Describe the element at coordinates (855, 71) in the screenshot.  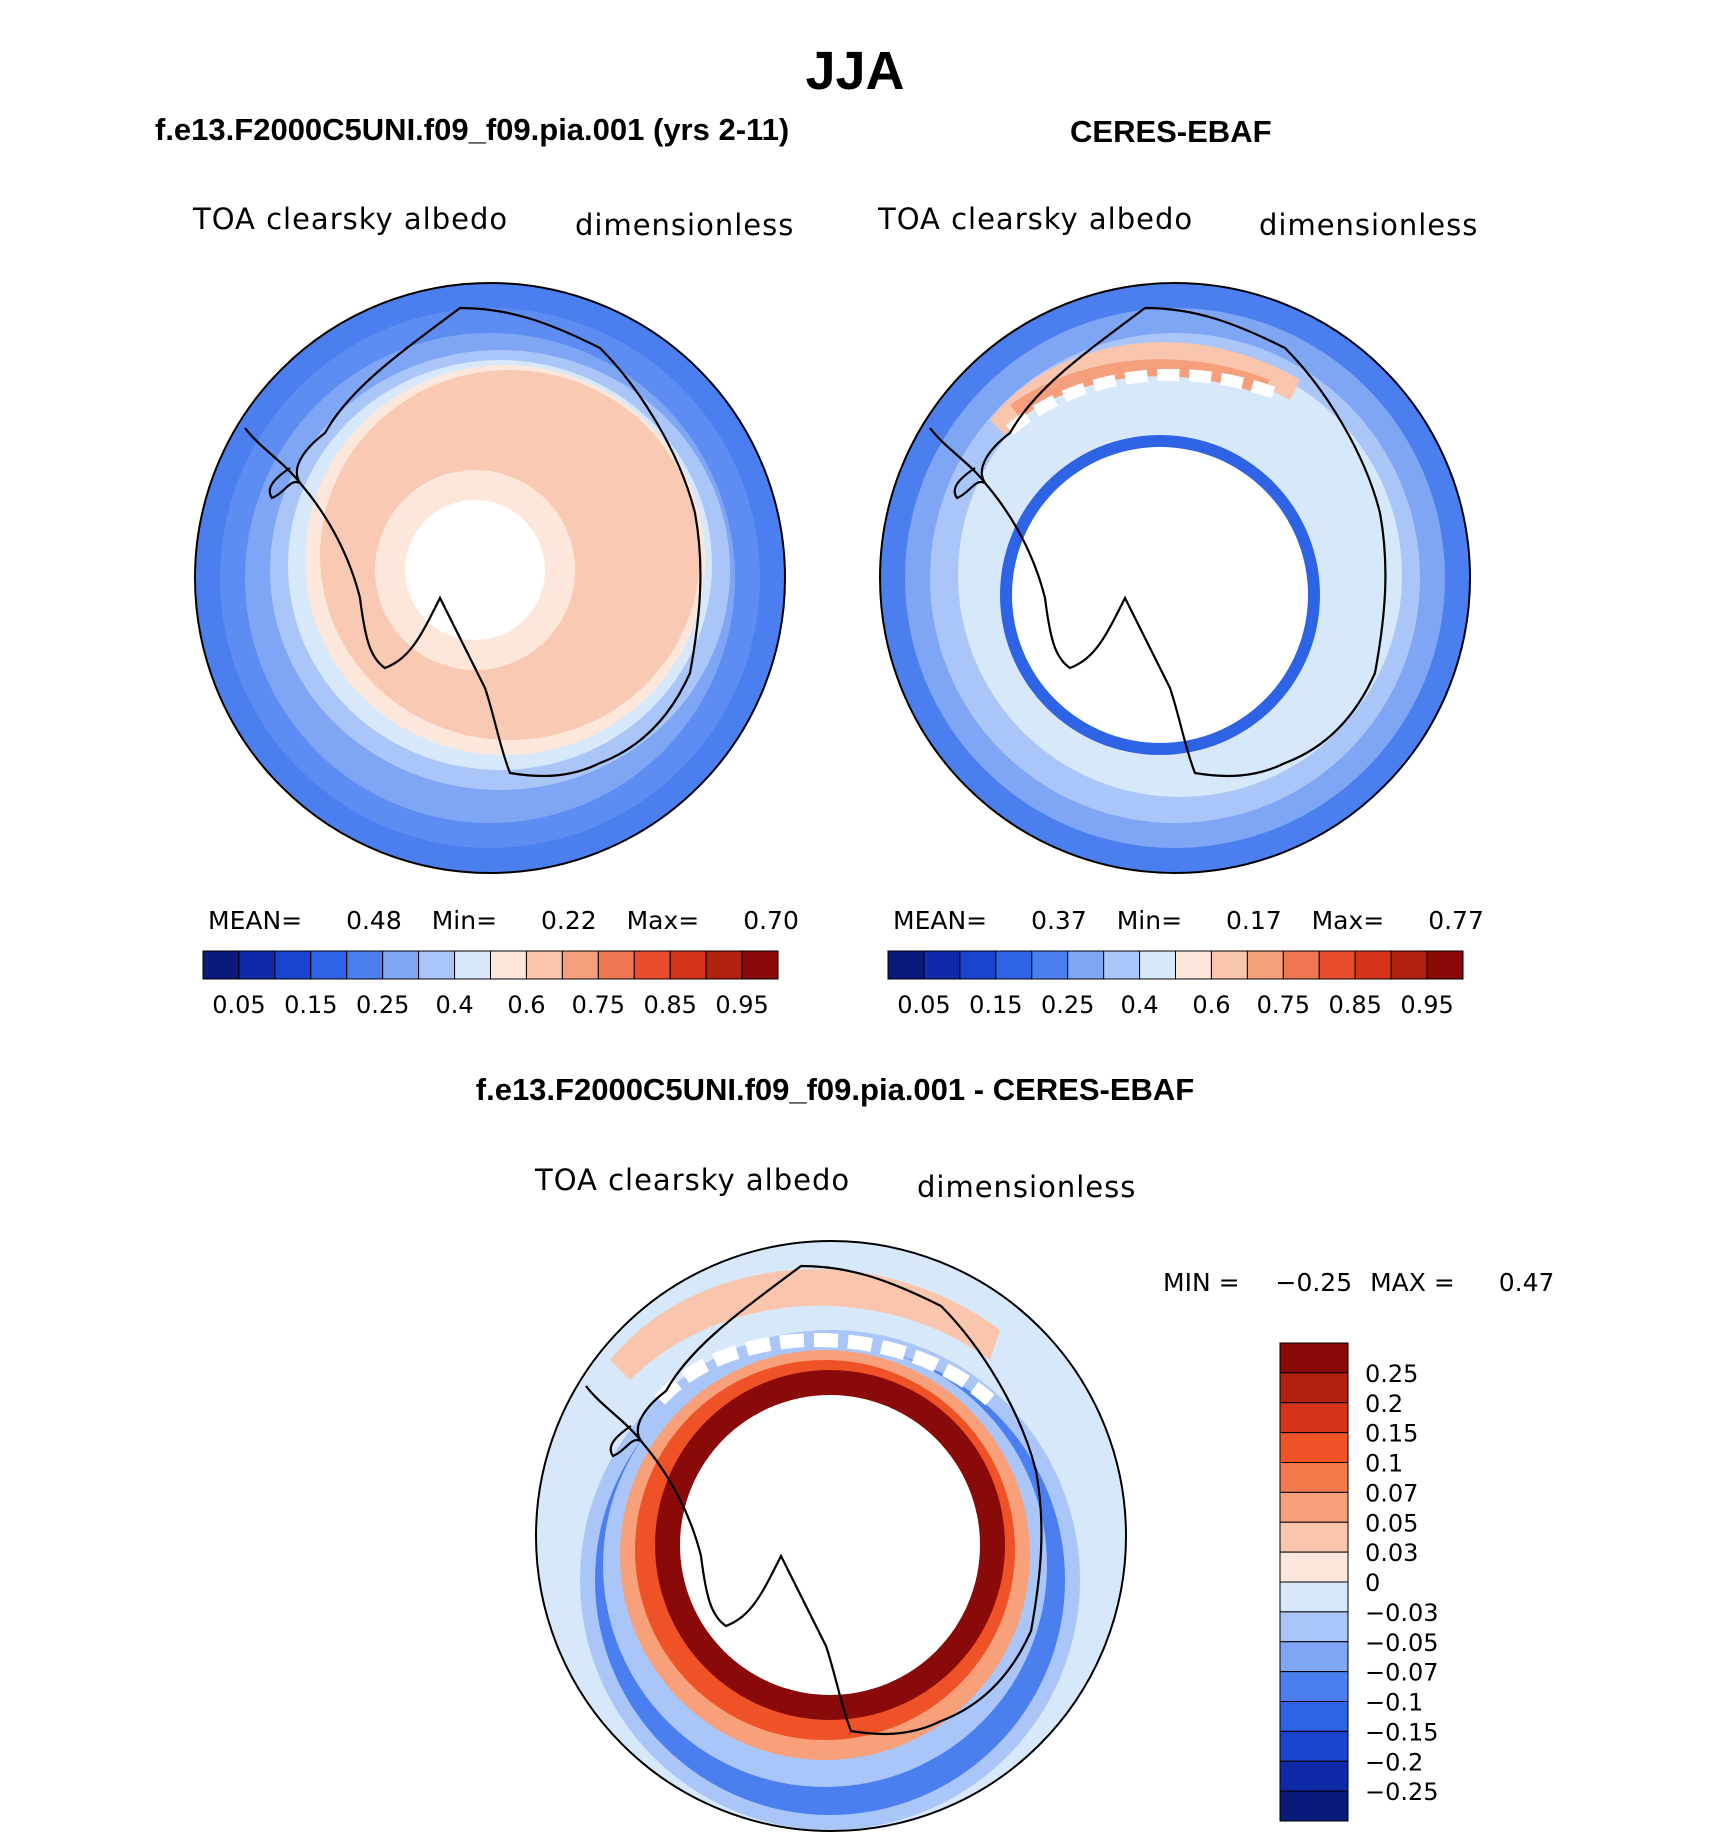
I see `page-title: JJA` at that location.